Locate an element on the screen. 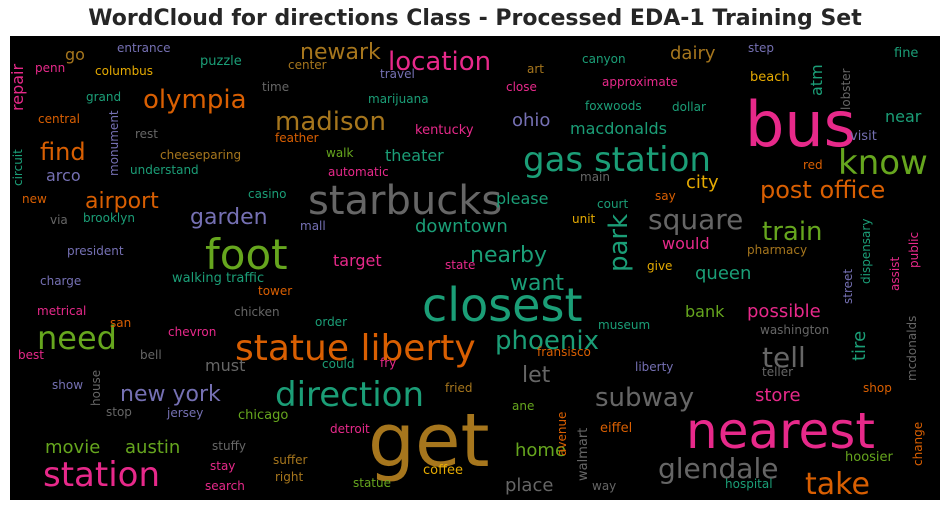  word-fried: fried is located at coordinates (459, 388).